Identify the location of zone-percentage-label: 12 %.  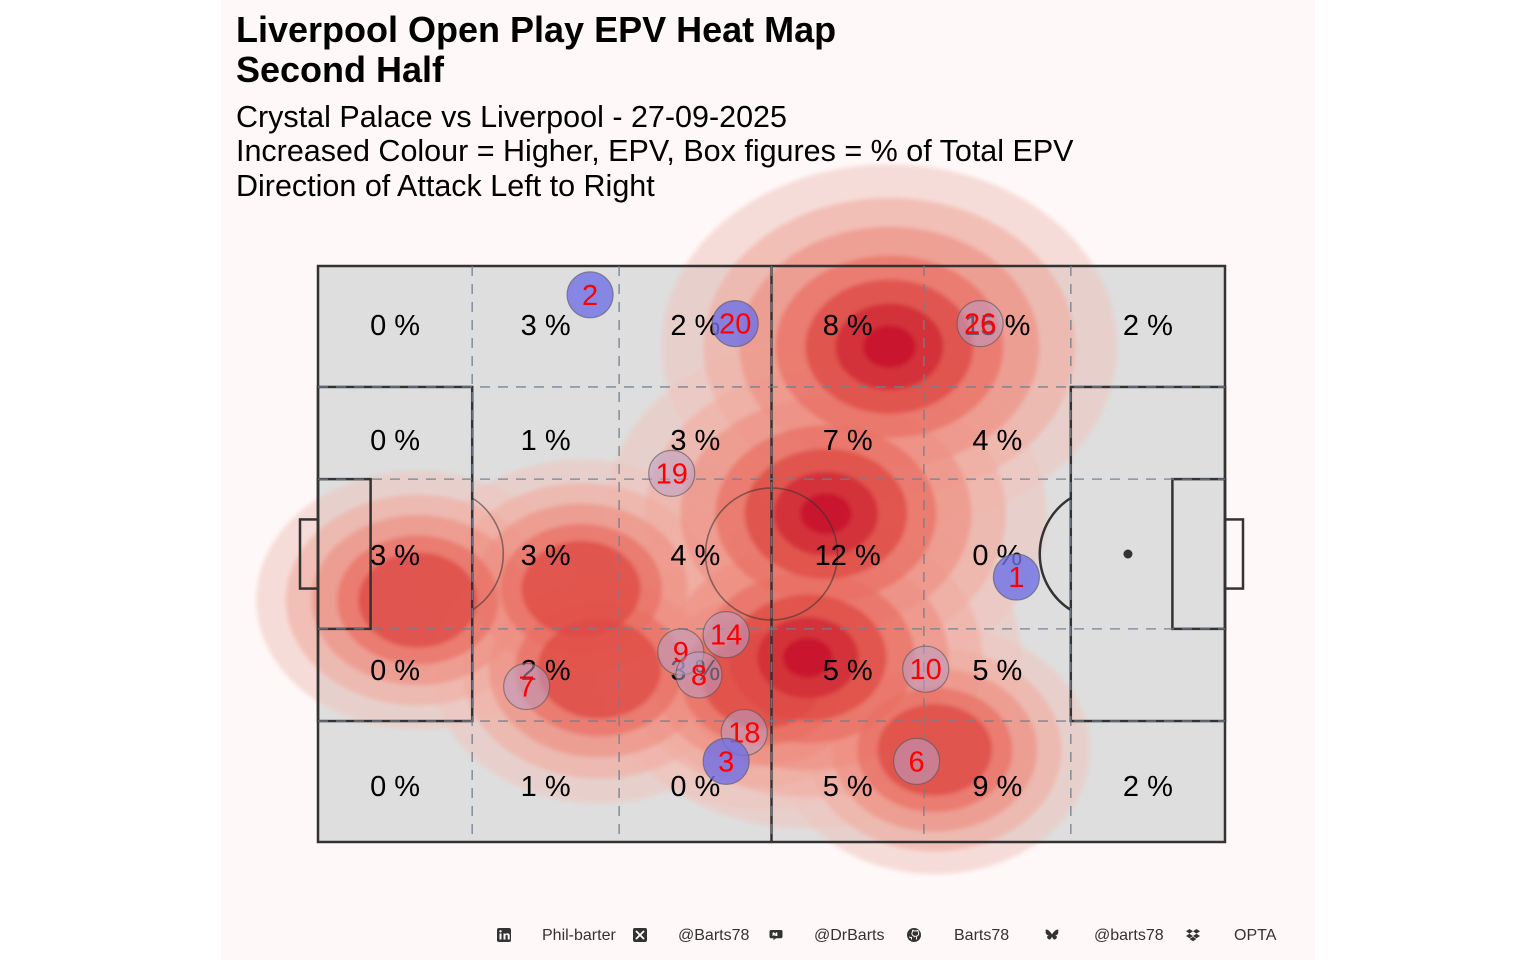
(848, 556).